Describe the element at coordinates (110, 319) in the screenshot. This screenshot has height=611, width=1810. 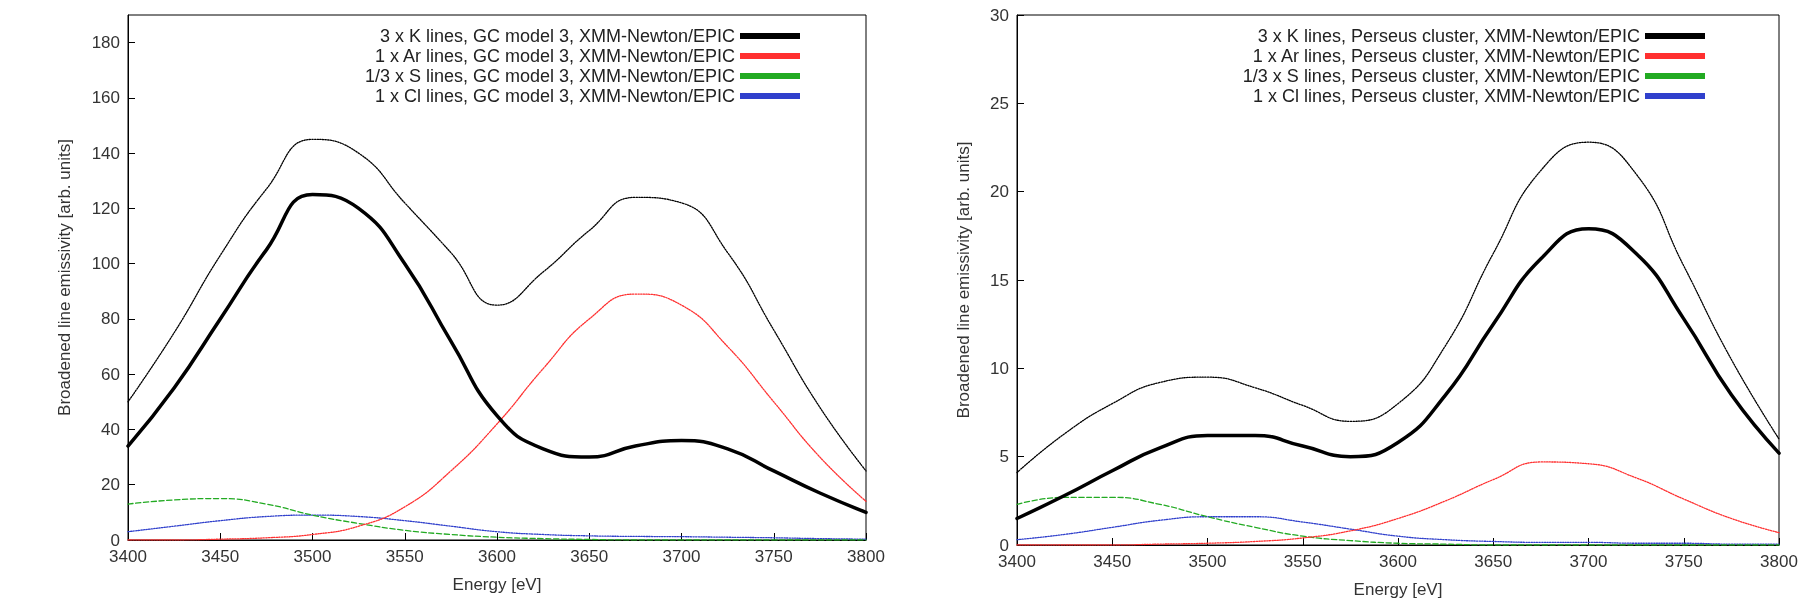
I see `y-tick-label: 80` at that location.